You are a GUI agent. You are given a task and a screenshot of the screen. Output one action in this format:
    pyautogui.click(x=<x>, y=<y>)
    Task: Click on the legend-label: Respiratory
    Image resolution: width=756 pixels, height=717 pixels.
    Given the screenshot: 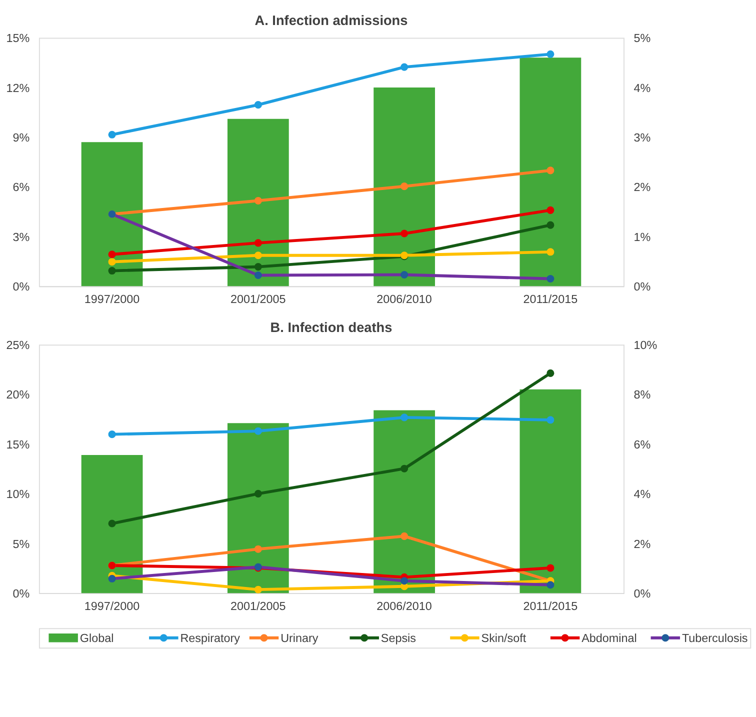 What is the action you would take?
    pyautogui.click(x=210, y=638)
    